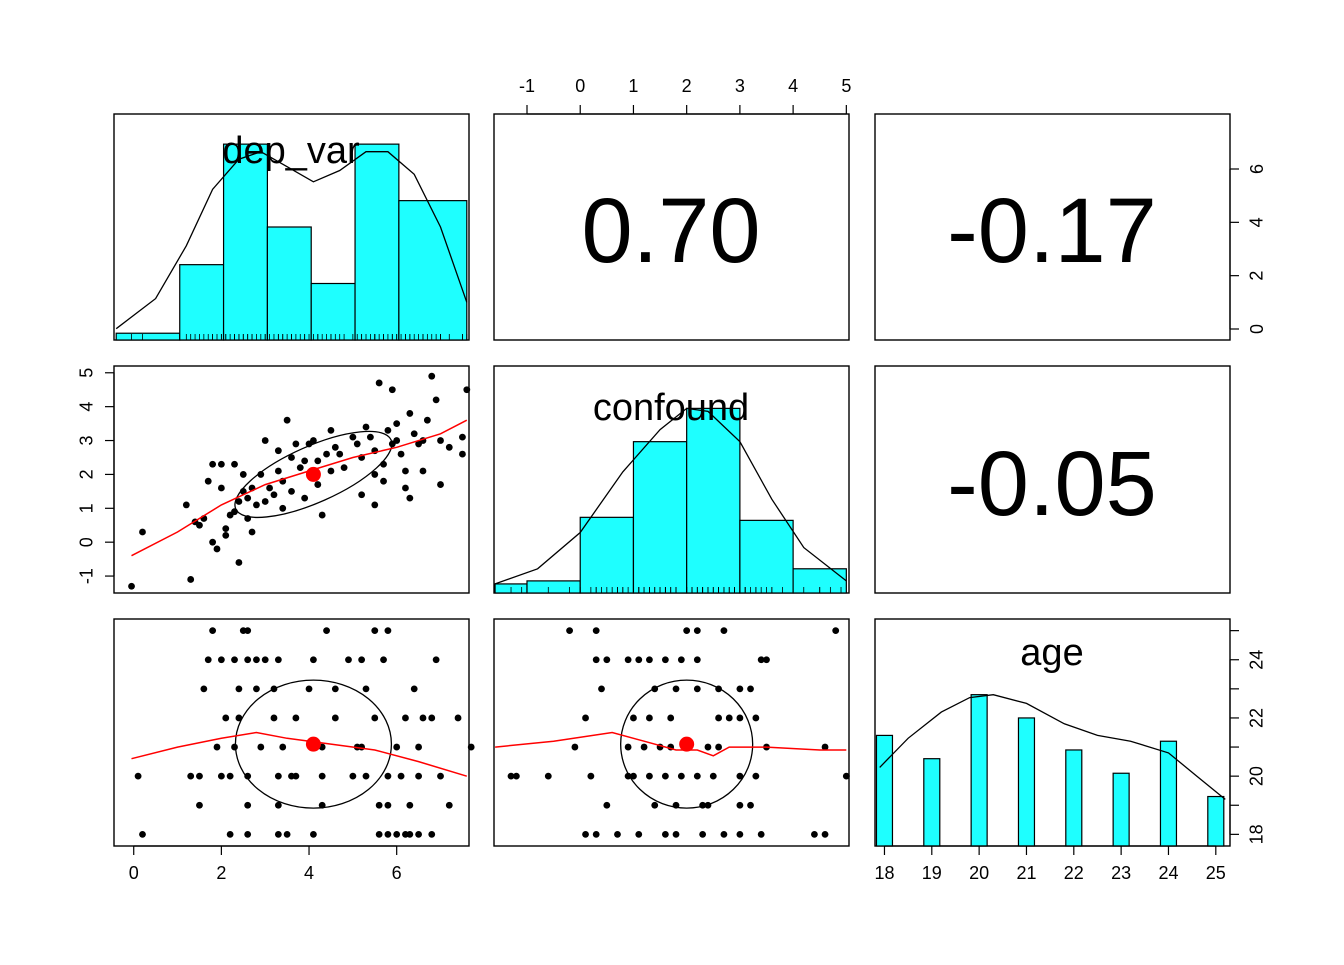  Describe the element at coordinates (299, 754) in the screenshot. I see `dep_var_vs_age-smoother-line` at that location.